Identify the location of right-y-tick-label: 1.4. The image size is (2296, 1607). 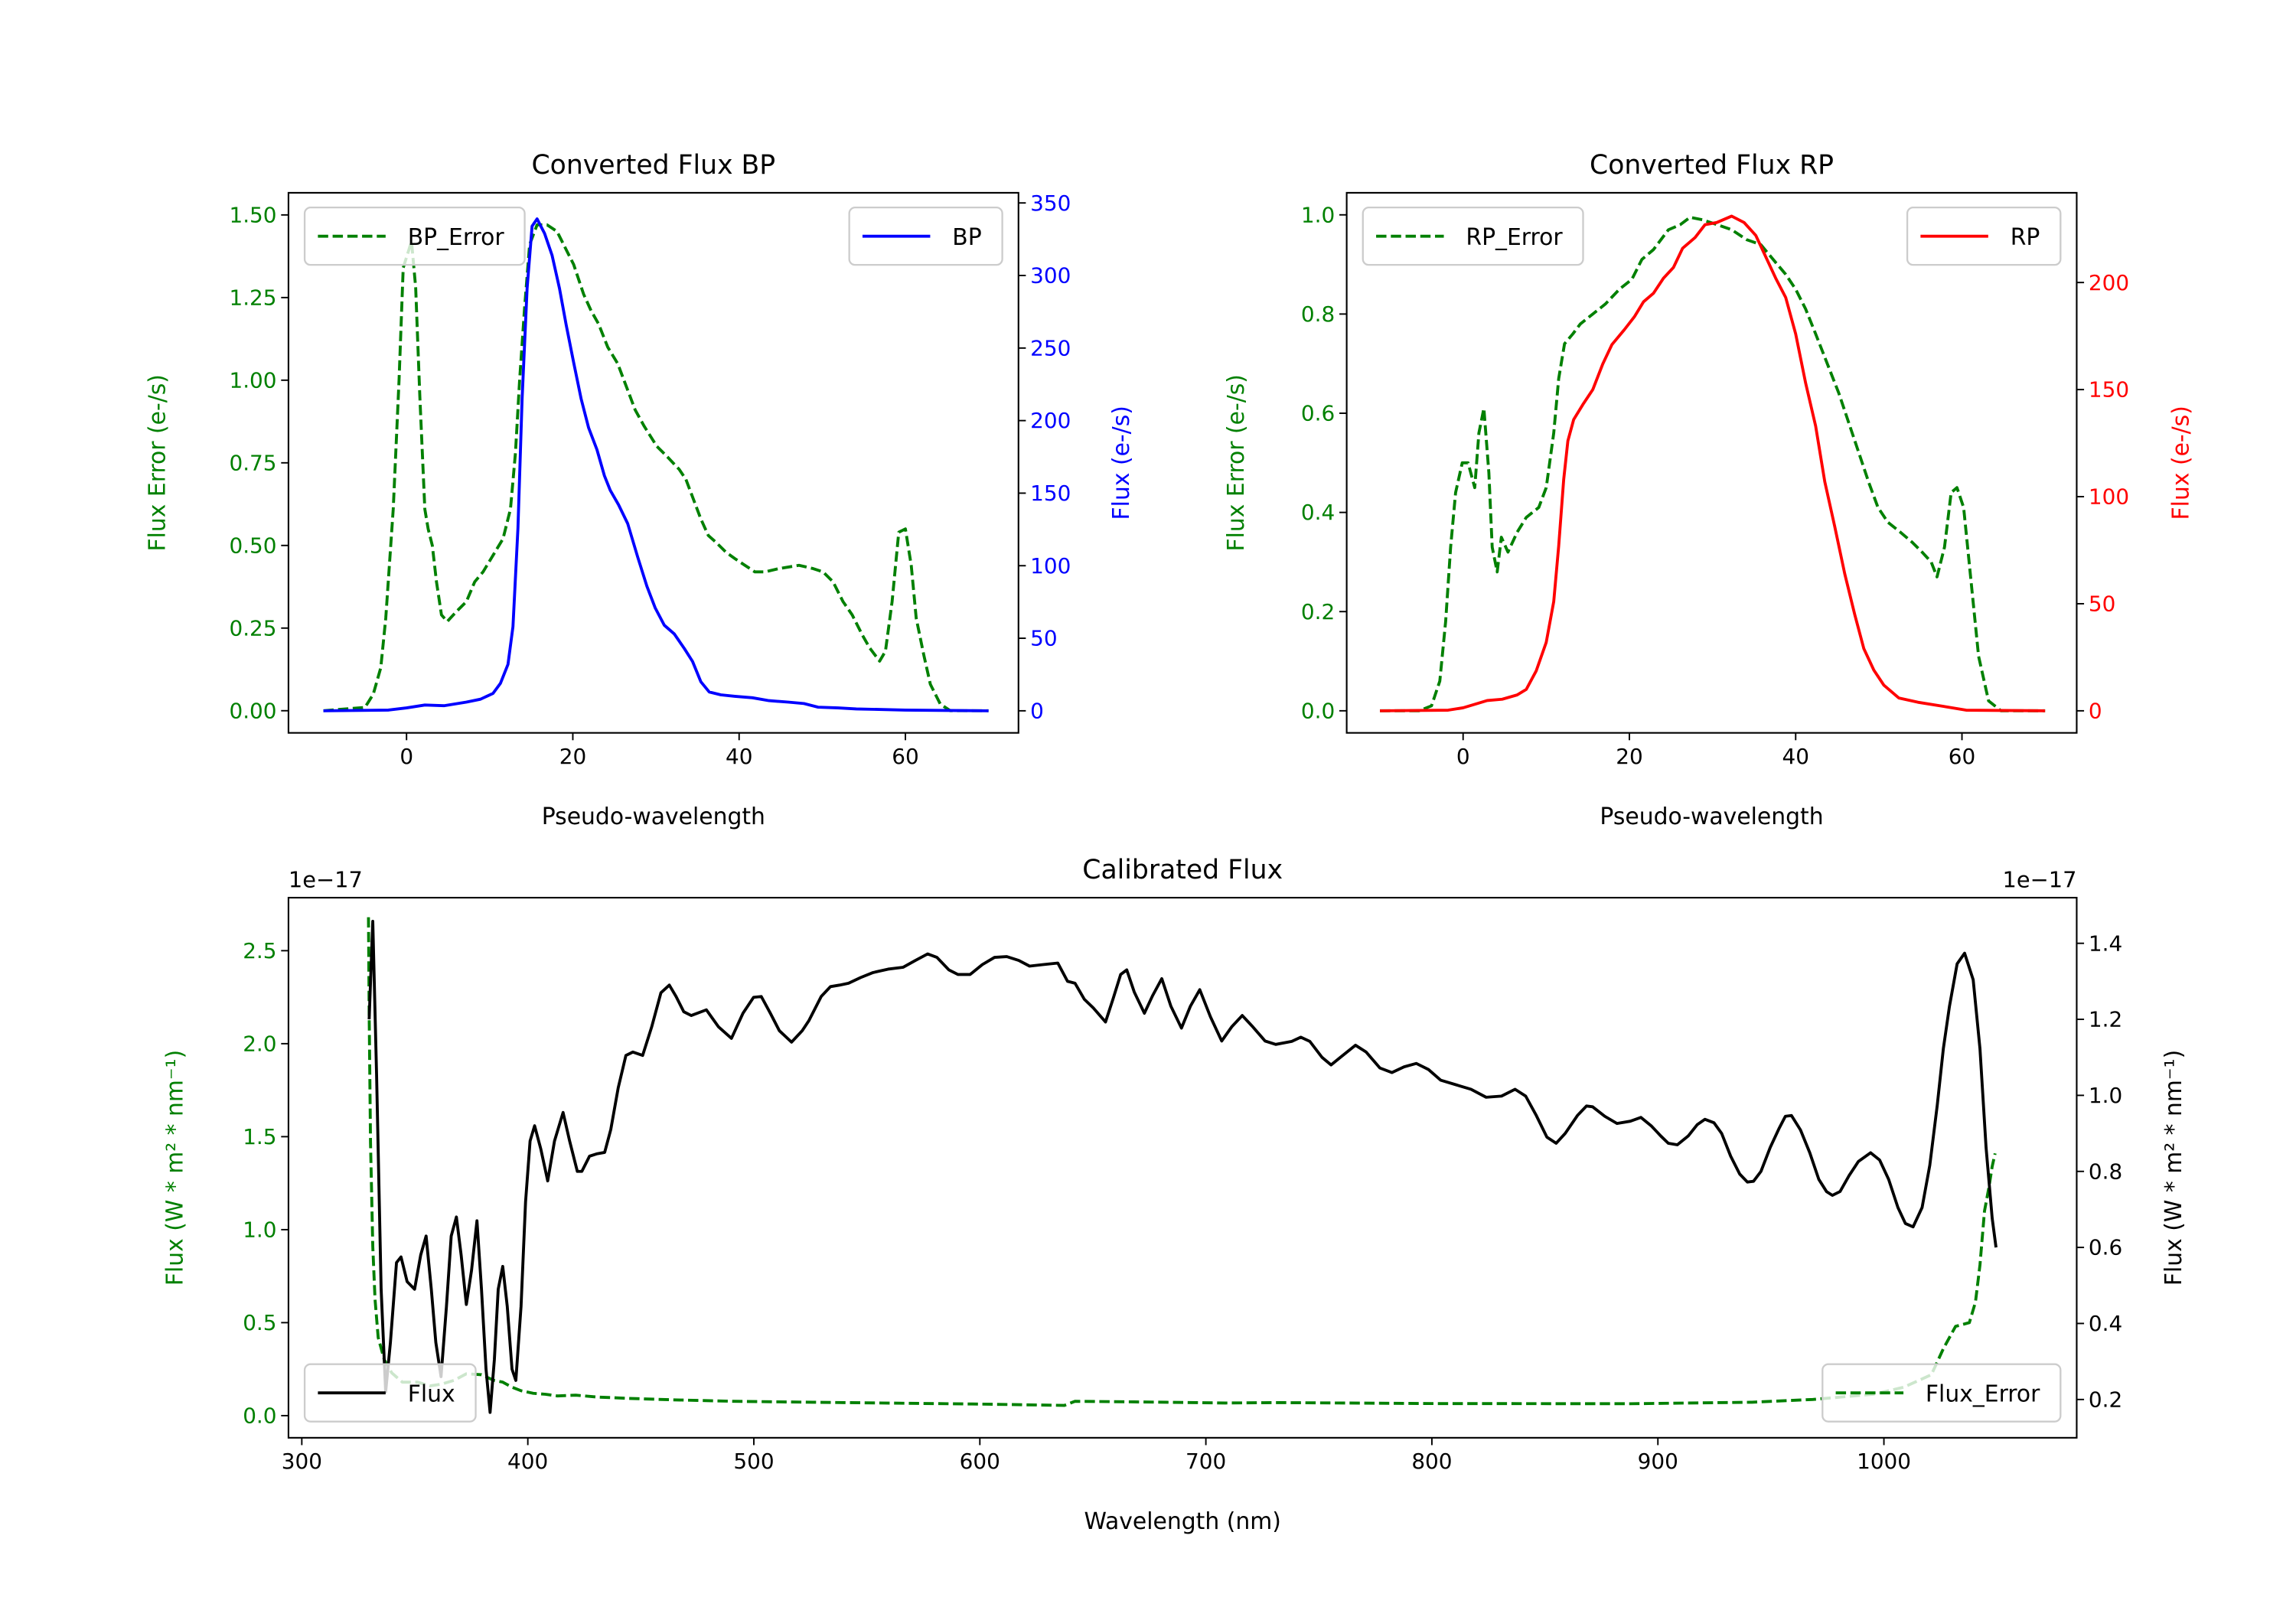
(2105, 943).